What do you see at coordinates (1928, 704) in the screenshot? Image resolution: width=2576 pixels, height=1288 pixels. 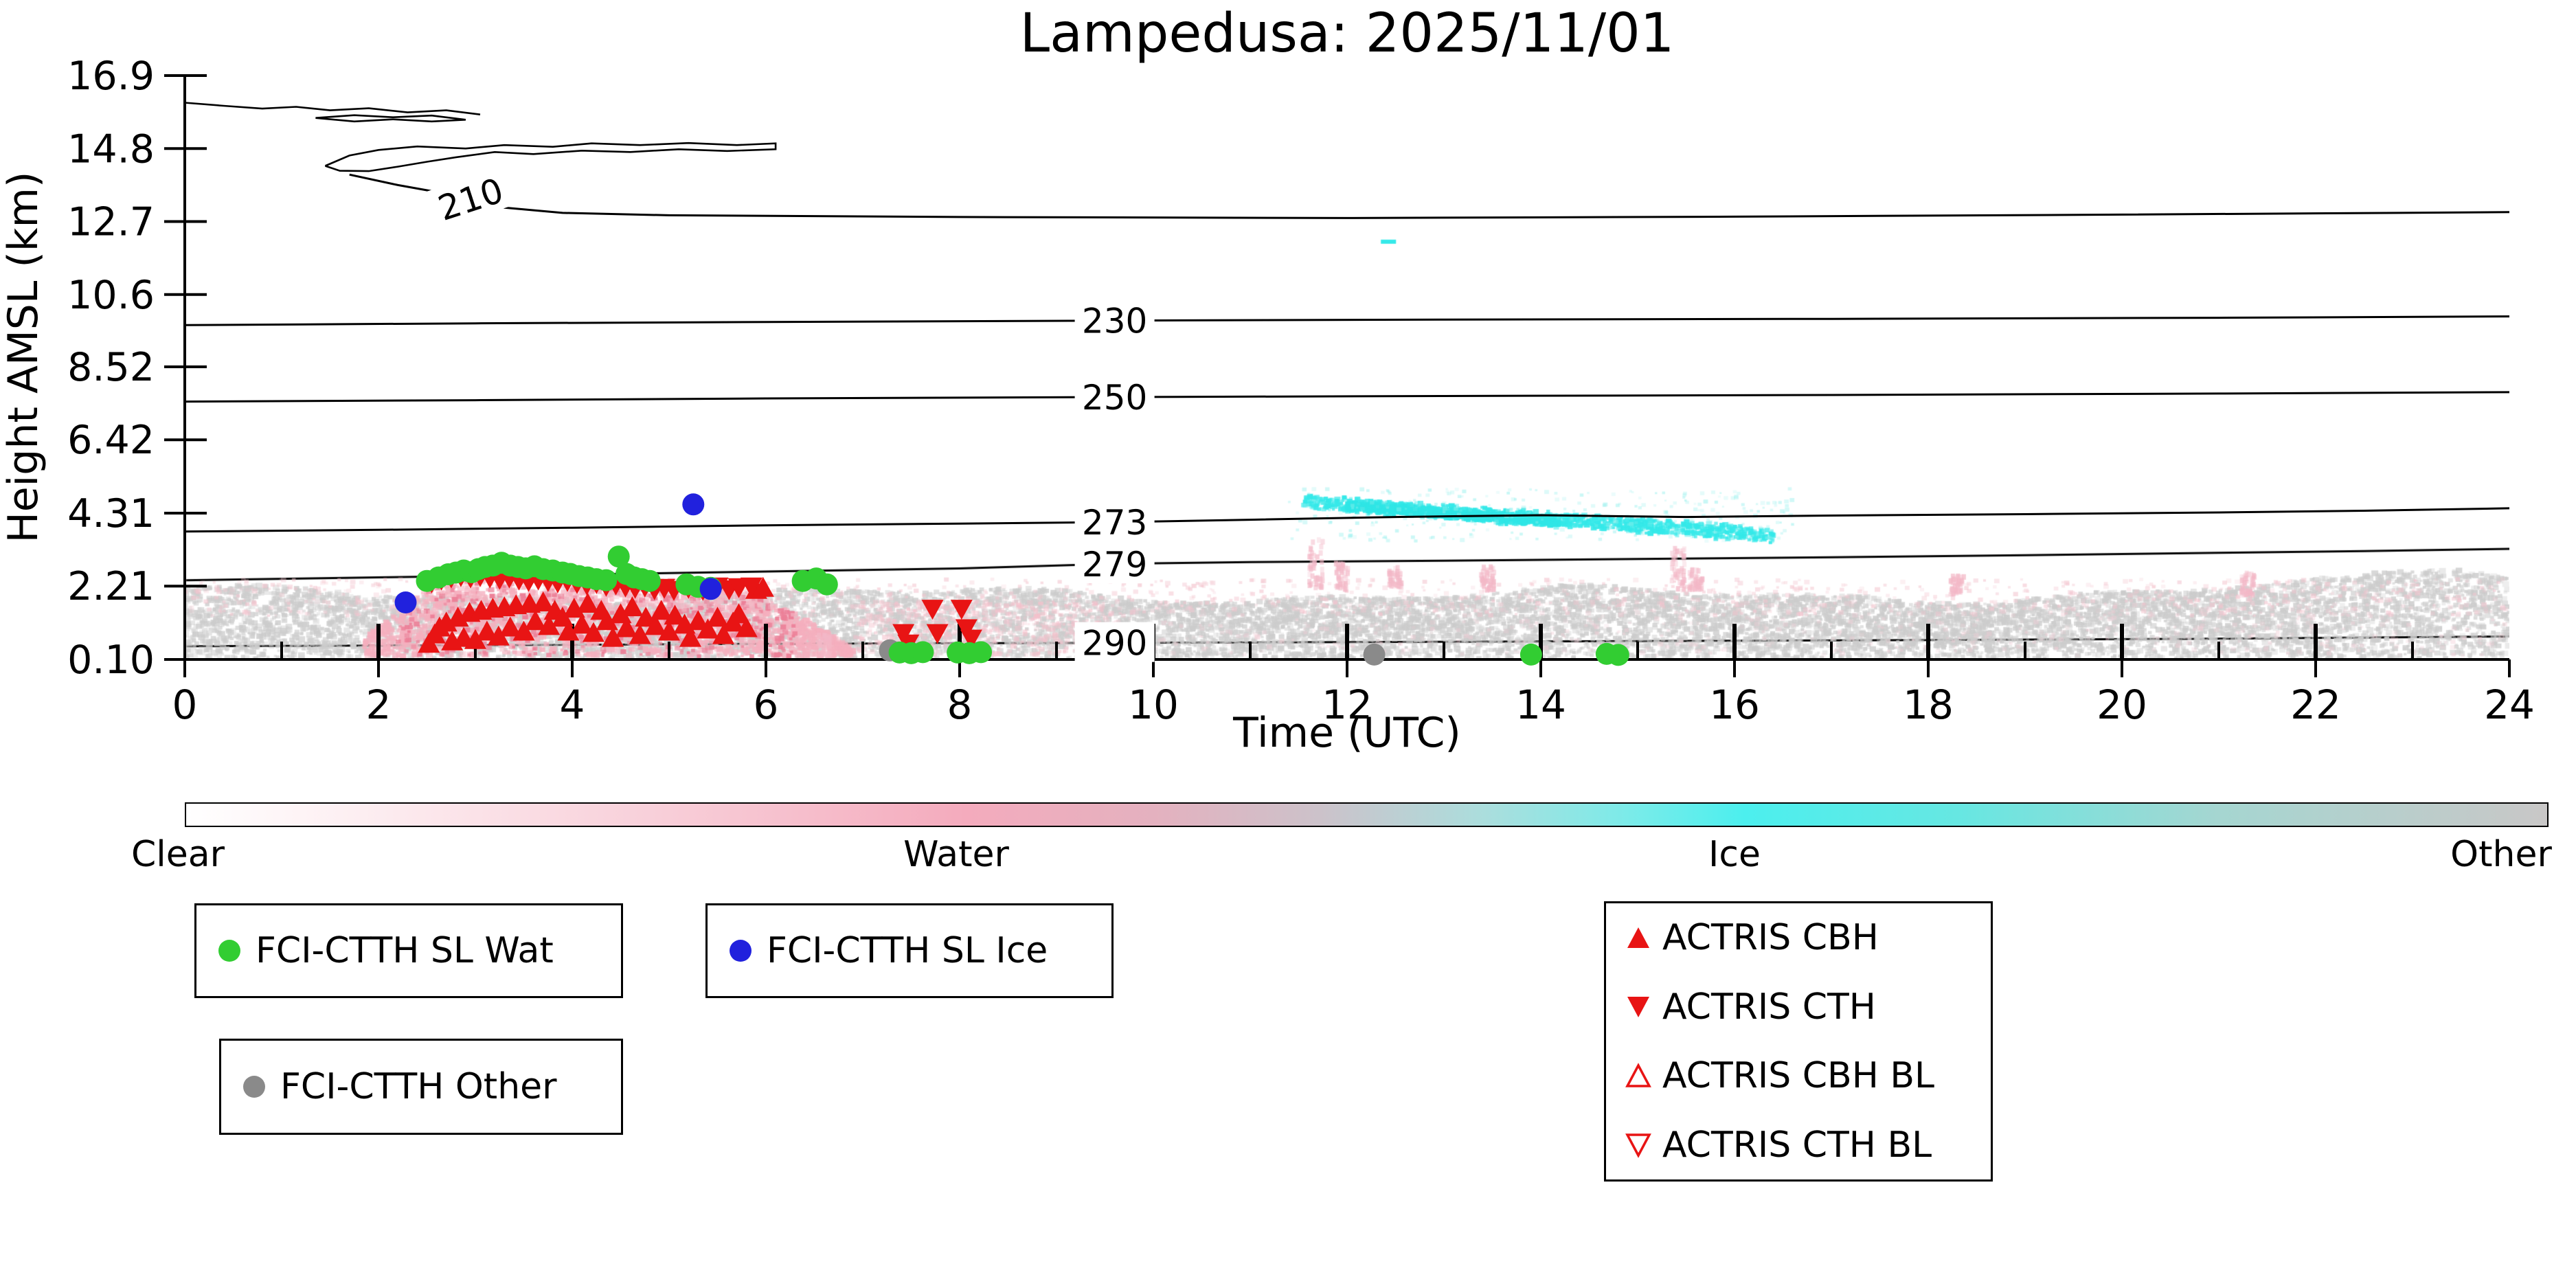 I see `x-tick-label: 18` at bounding box center [1928, 704].